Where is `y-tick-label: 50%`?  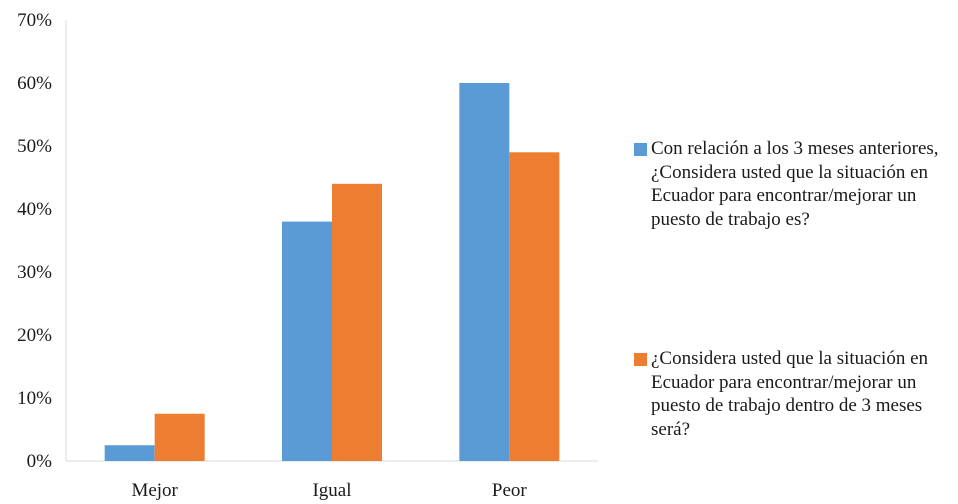
y-tick-label: 50% is located at coordinates (34, 146).